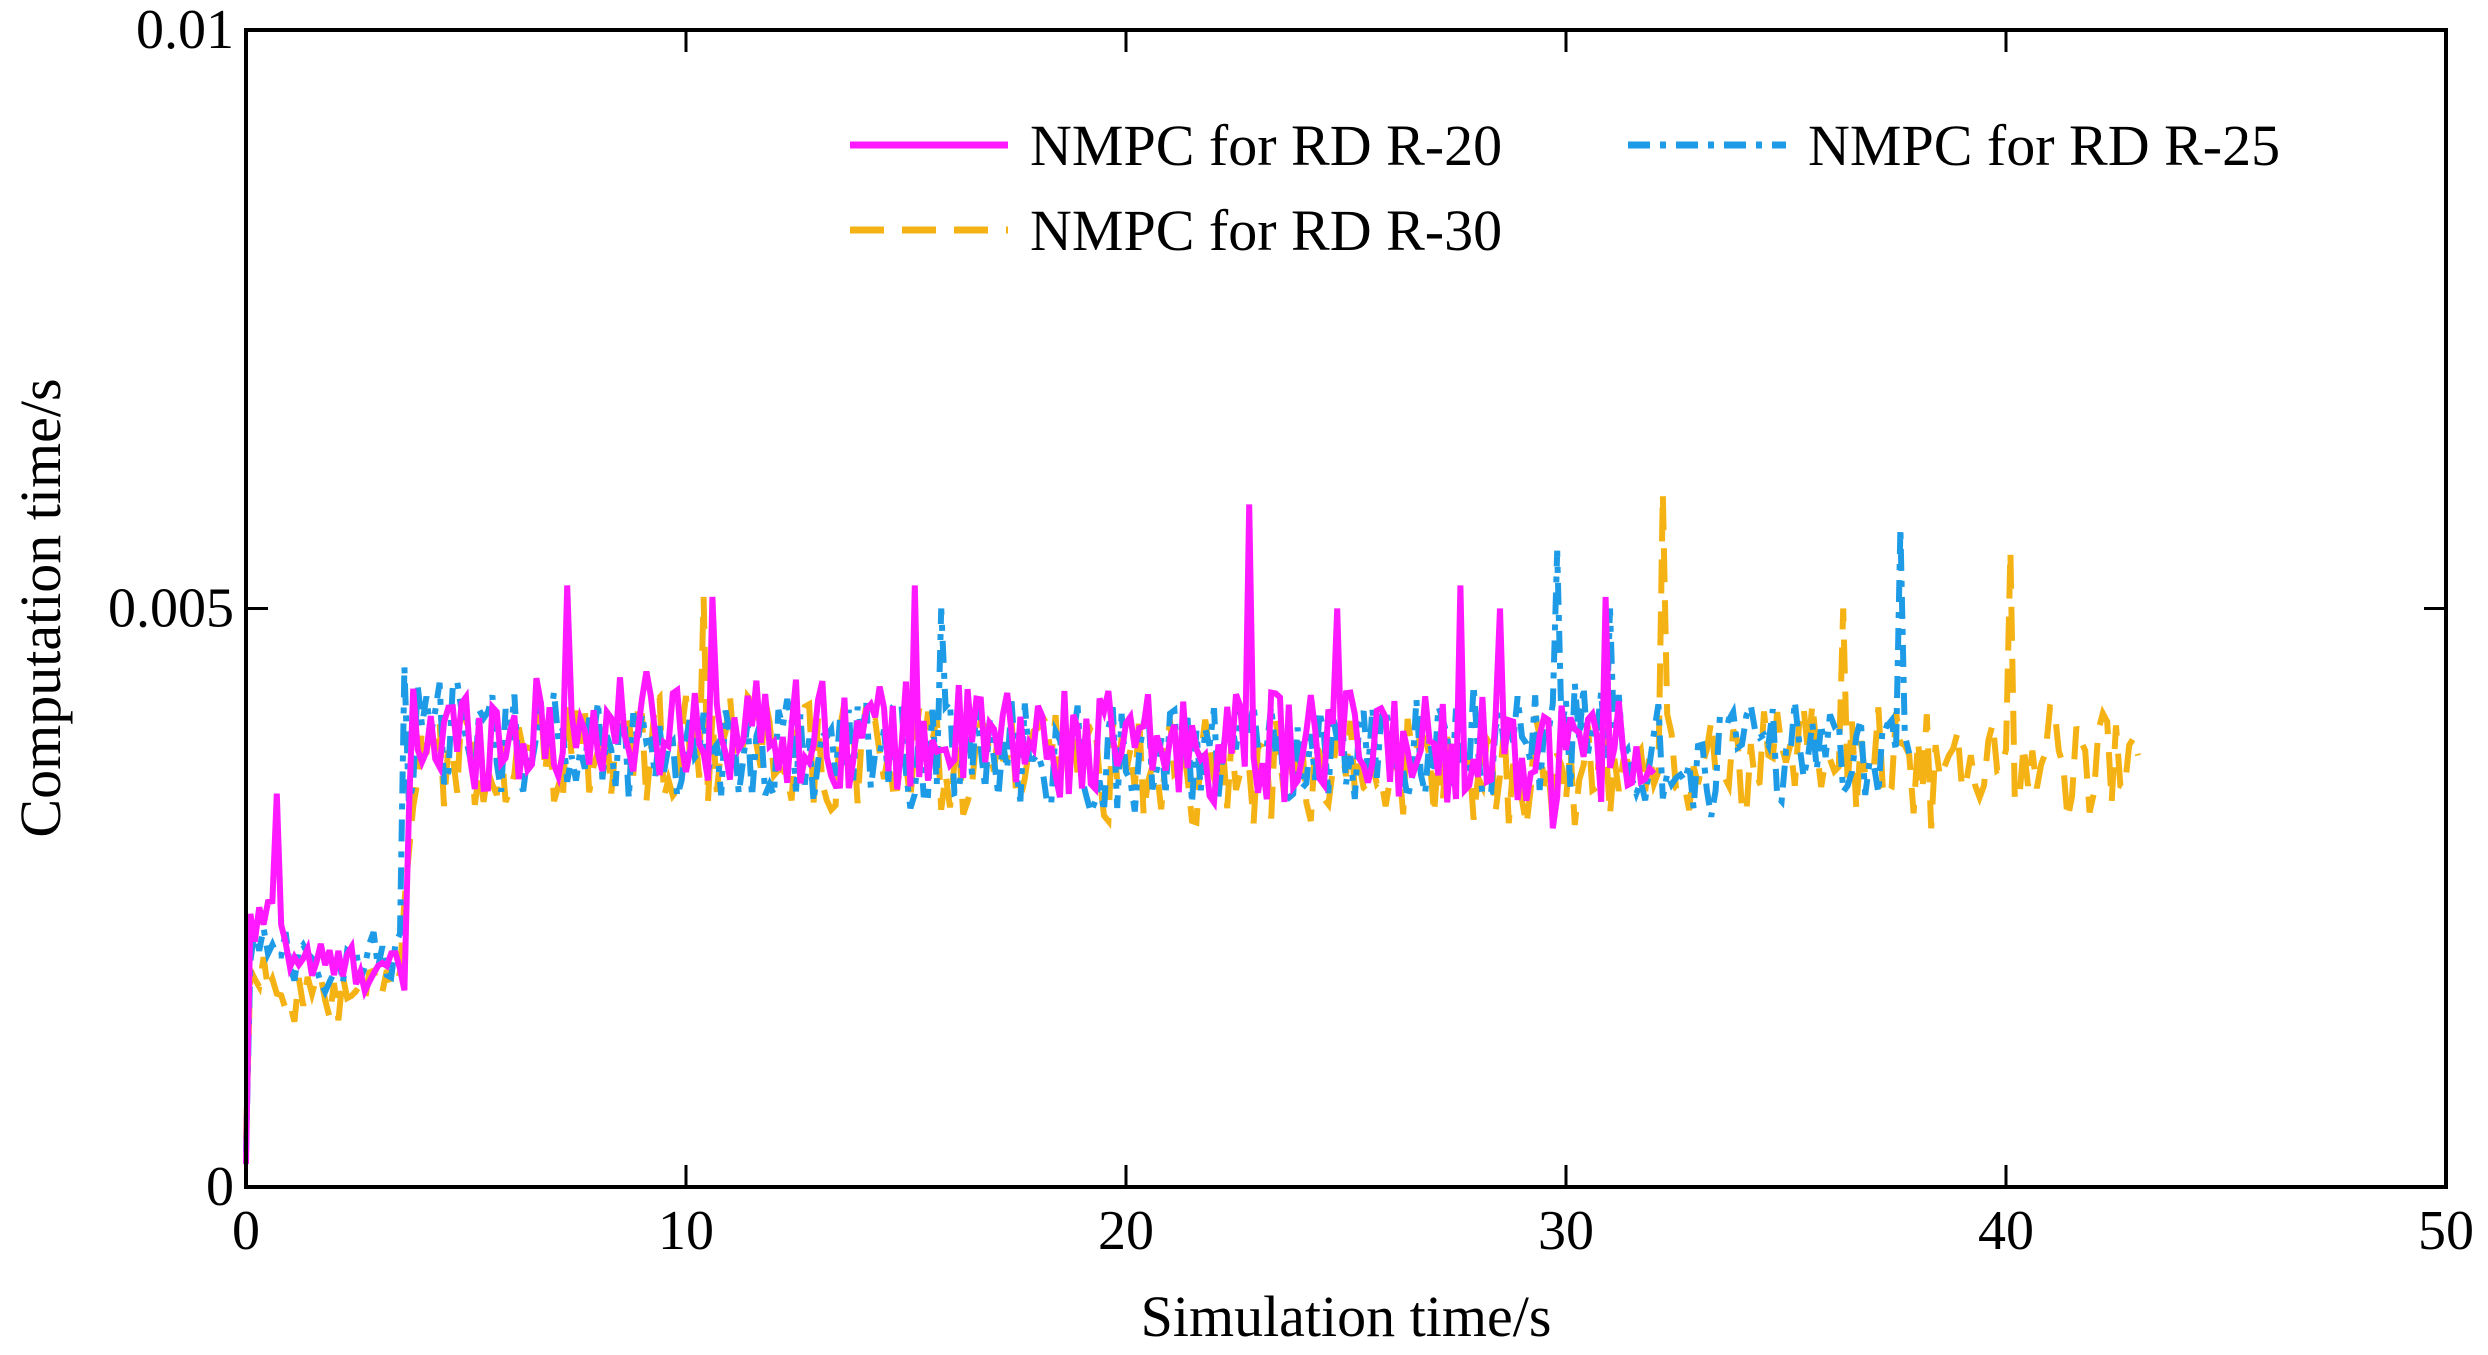  Describe the element at coordinates (2446, 1231) in the screenshot. I see `x-tick-label: 50` at that location.